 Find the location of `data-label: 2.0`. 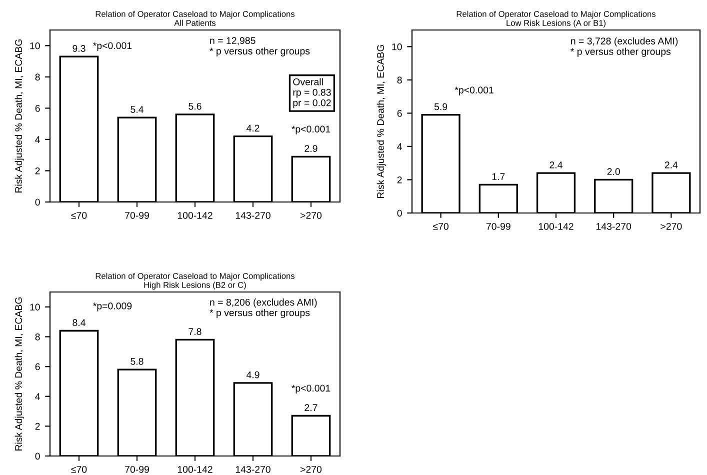

data-label: 2.0 is located at coordinates (613, 172).